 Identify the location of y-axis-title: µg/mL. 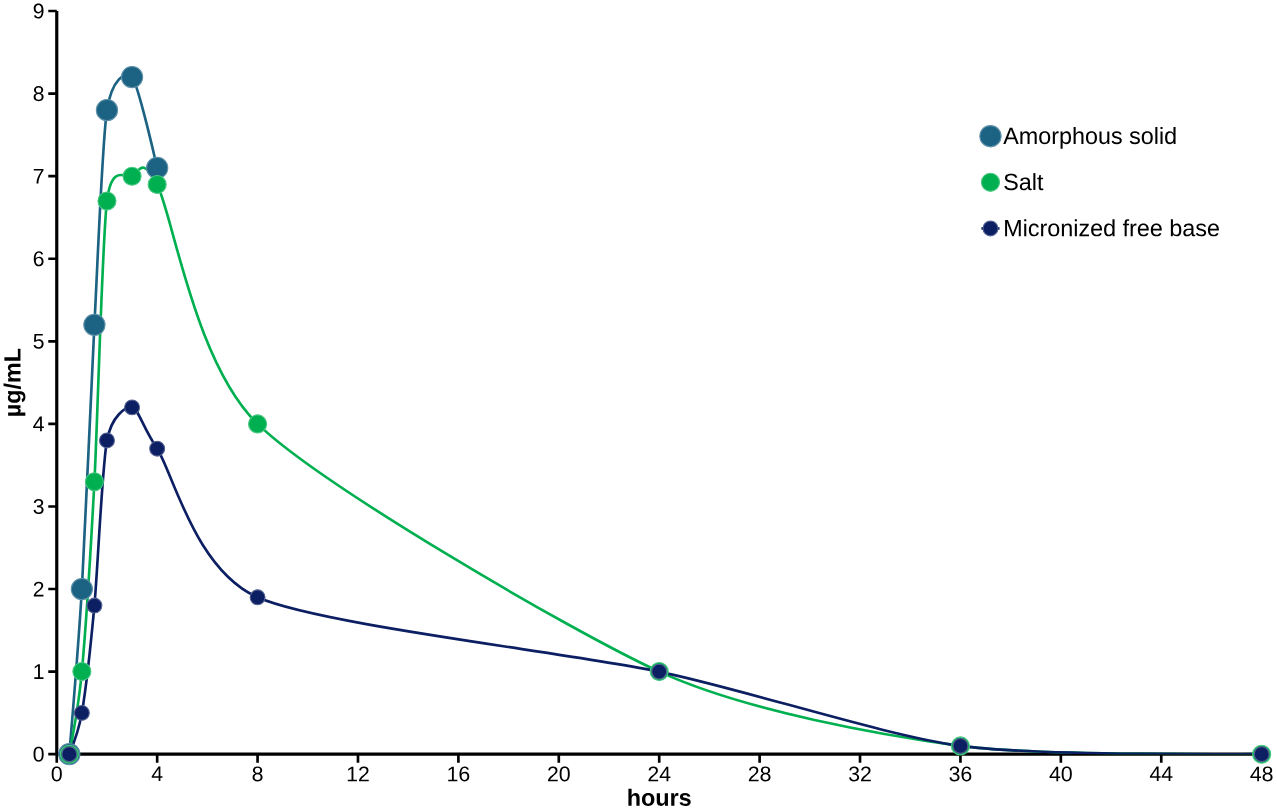
(14, 382).